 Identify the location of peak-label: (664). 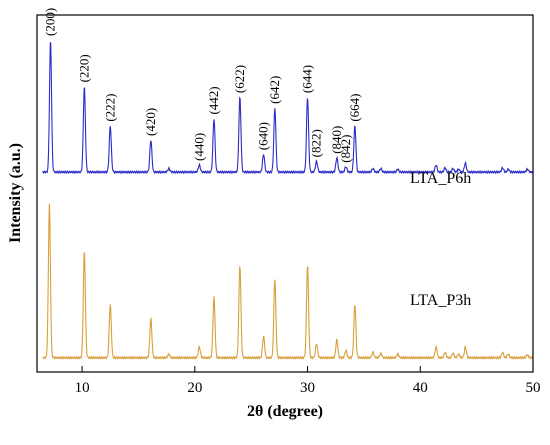
(354, 107).